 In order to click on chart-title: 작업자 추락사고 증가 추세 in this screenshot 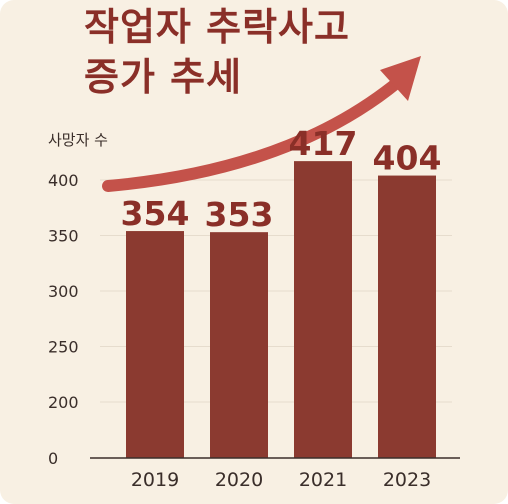, I will do `click(217, 52)`.